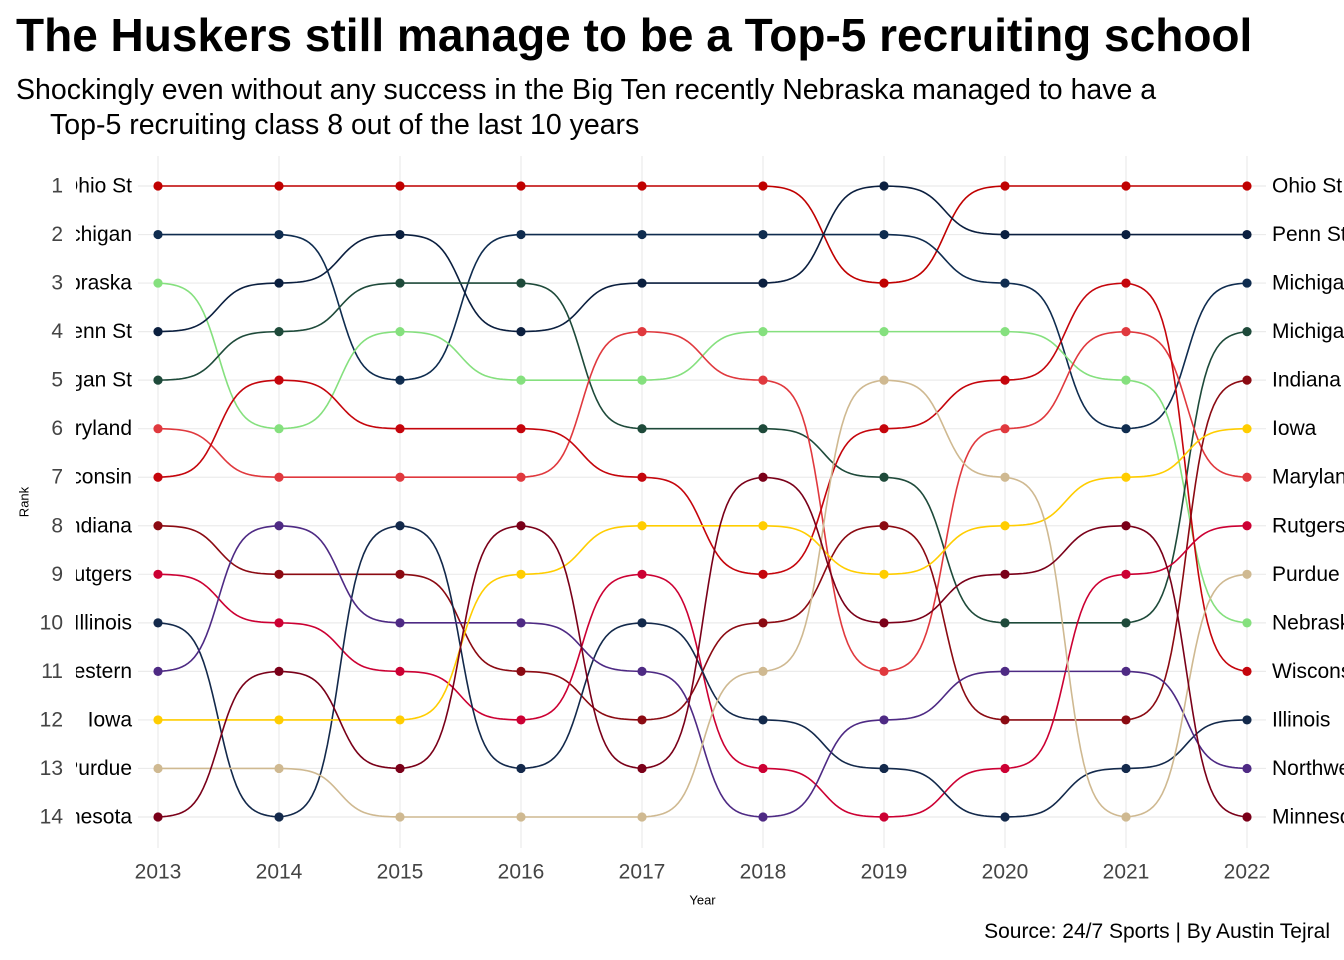 Image resolution: width=1344 pixels, height=960 pixels. I want to click on point-wisconsin-2017, so click(642, 477).